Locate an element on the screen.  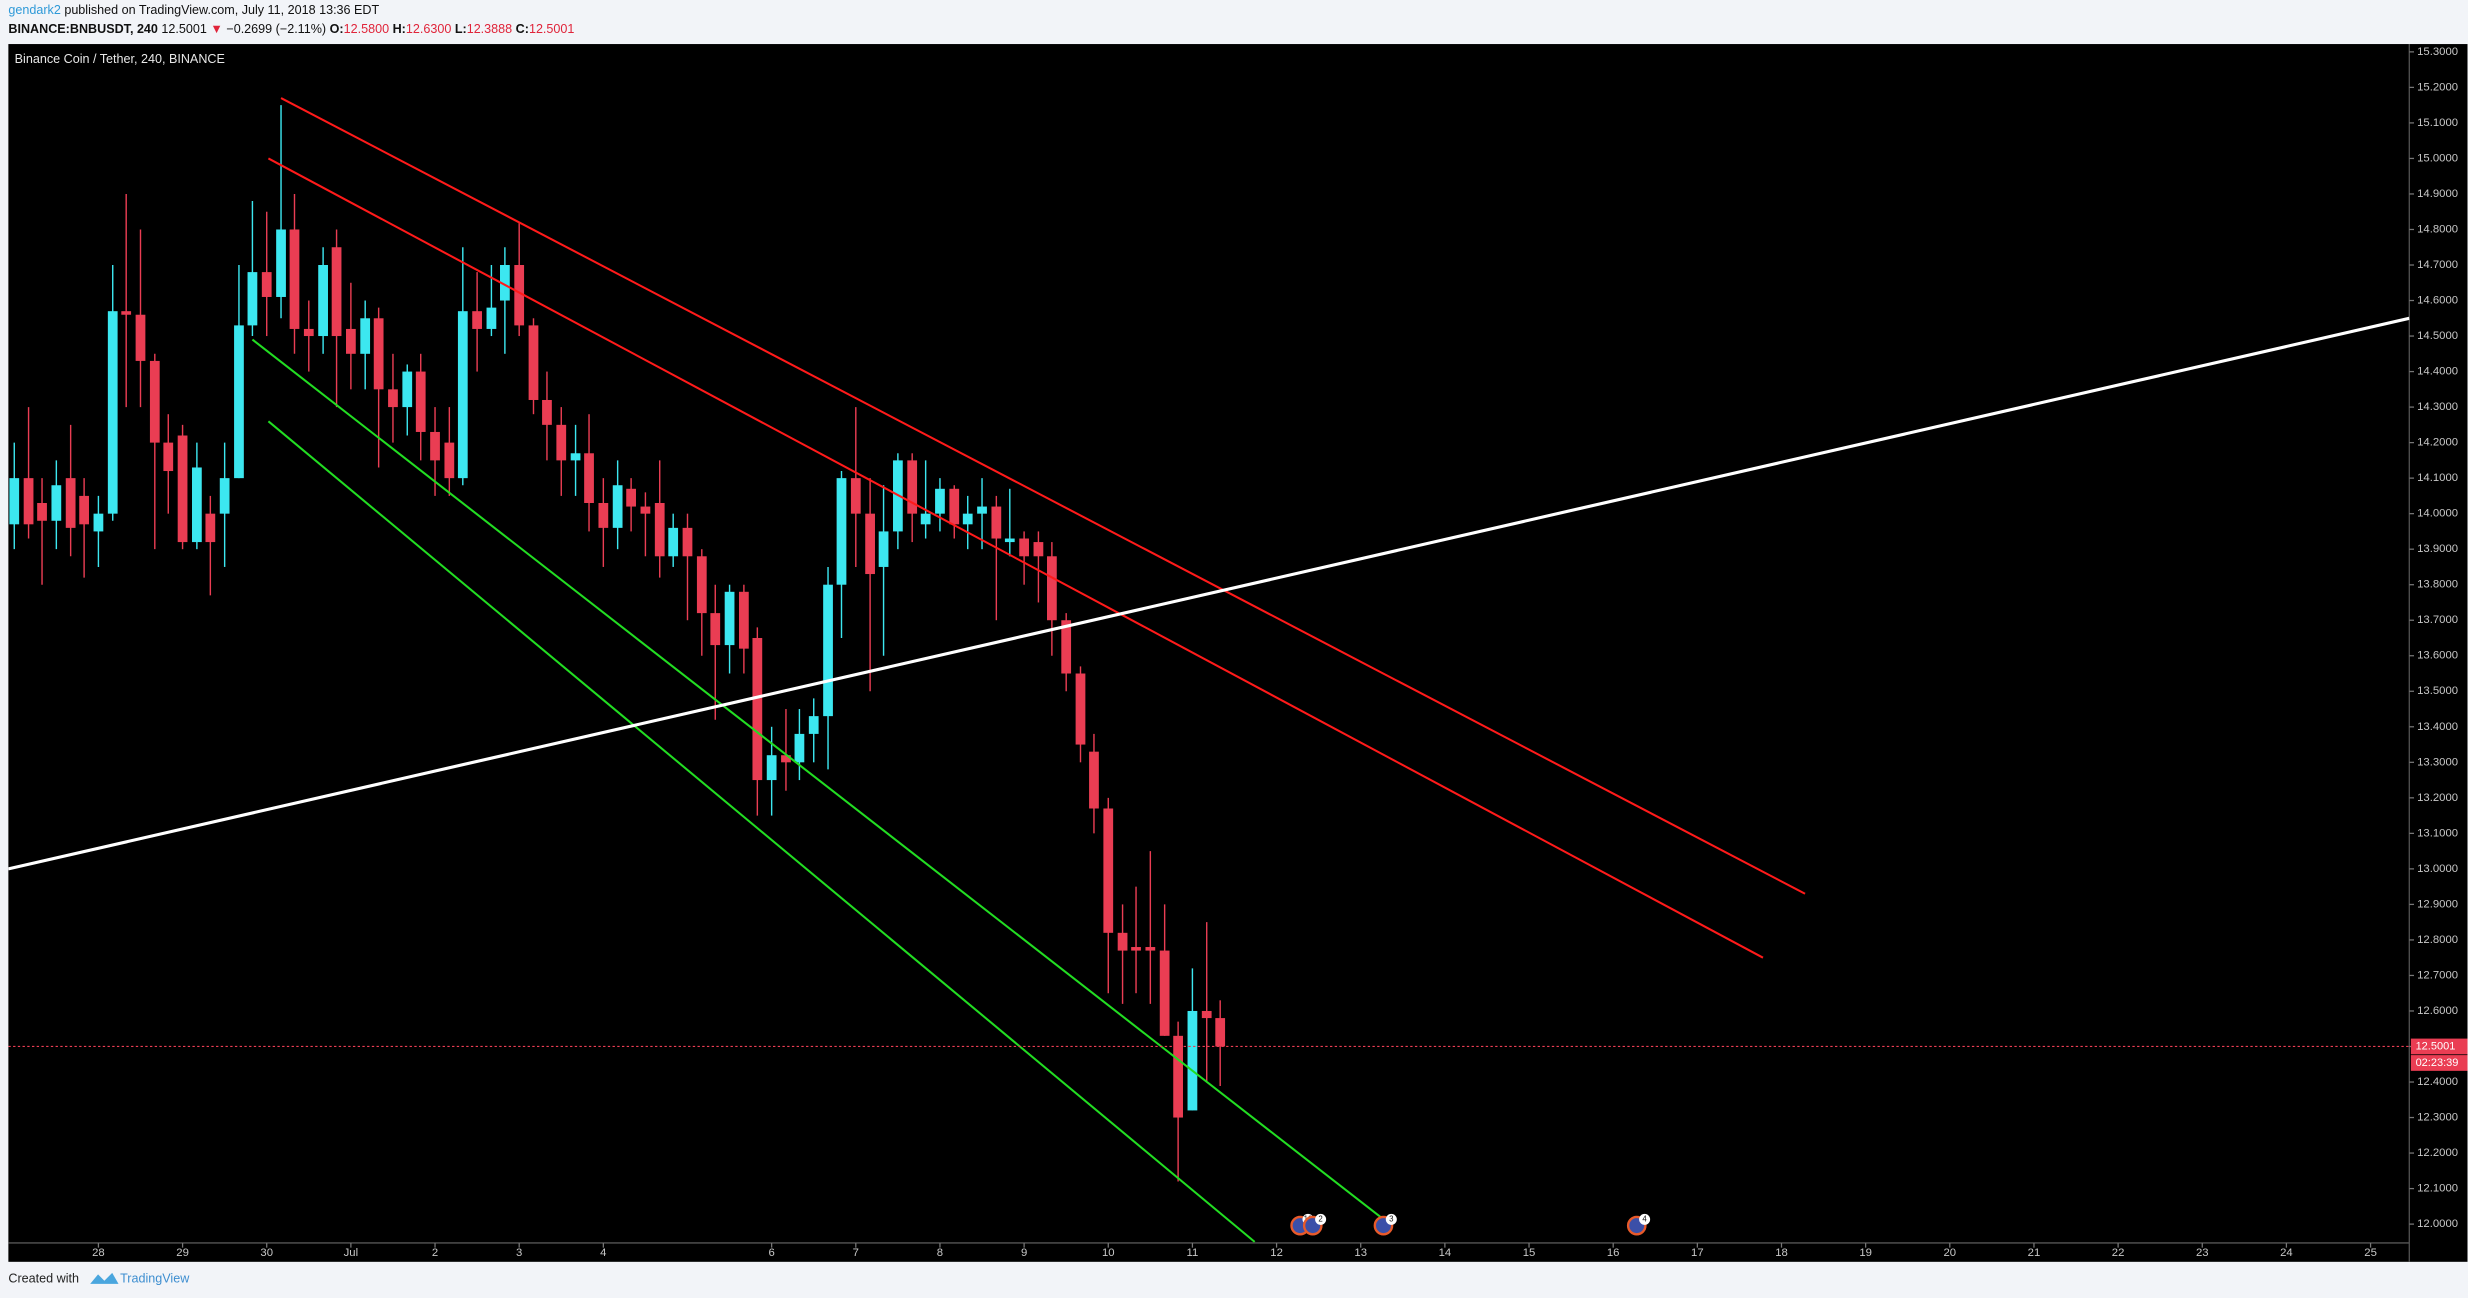
footer-brand: TradingView is located at coordinates (155, 1278).